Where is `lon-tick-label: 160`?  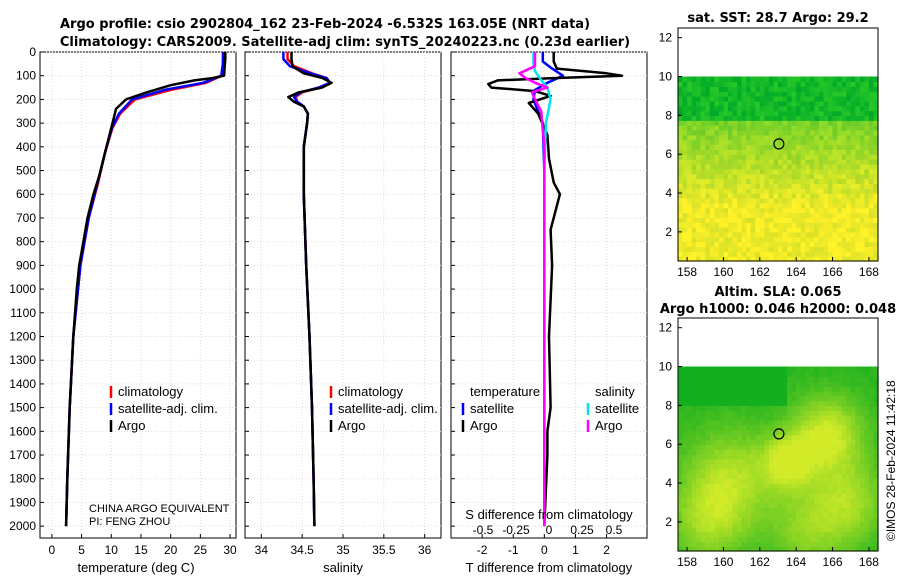
lon-tick-label: 160 is located at coordinates (723, 562).